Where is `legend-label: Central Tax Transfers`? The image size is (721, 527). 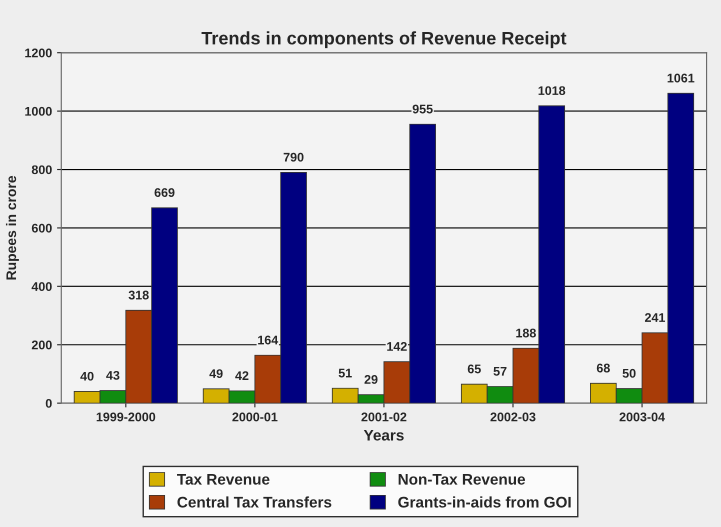
legend-label: Central Tax Transfers is located at coordinates (254, 502).